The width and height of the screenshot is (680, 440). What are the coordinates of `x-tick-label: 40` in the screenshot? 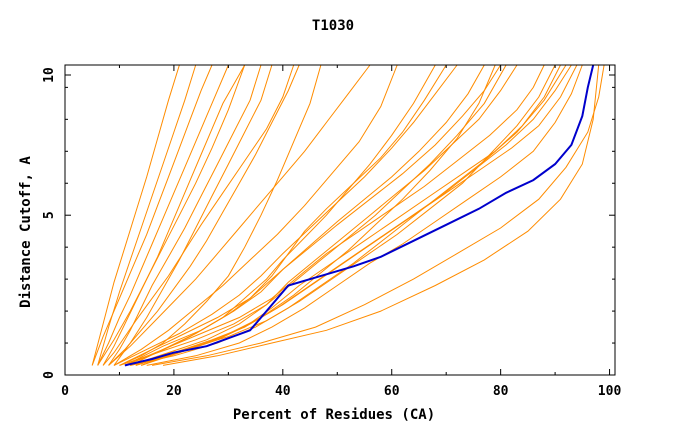 It's located at (283, 391).